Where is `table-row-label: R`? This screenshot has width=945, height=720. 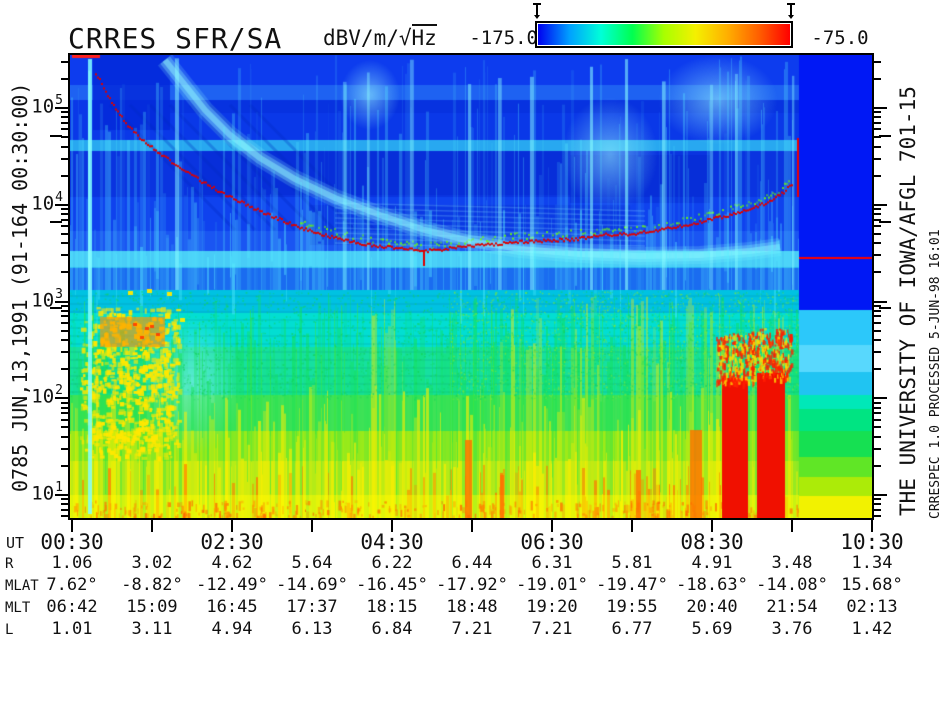
table-row-label: R is located at coordinates (9, 564).